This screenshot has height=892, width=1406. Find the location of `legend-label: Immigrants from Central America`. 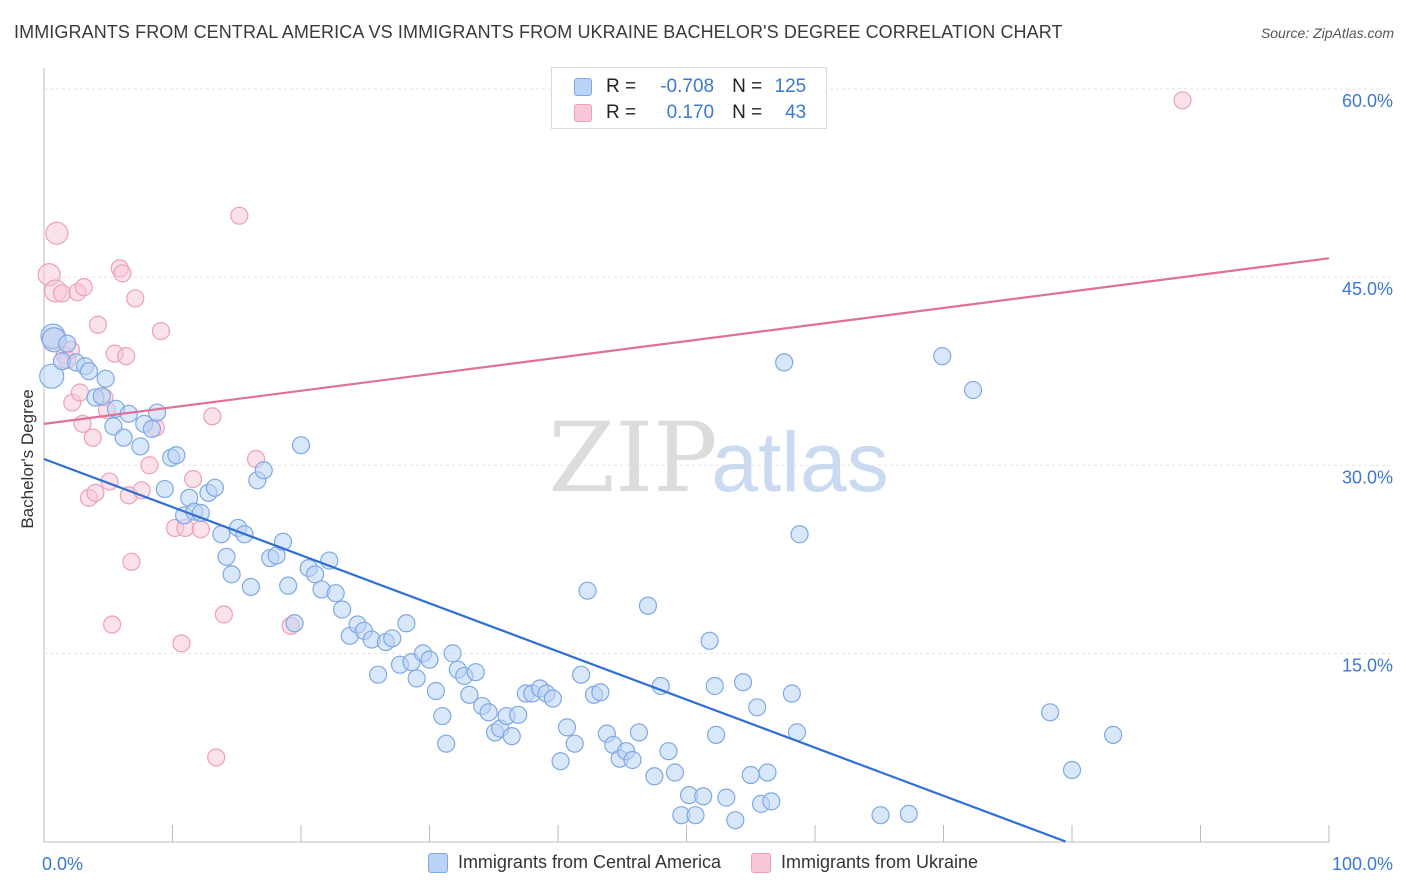

legend-label: Immigrants from Central America is located at coordinates (589, 862).